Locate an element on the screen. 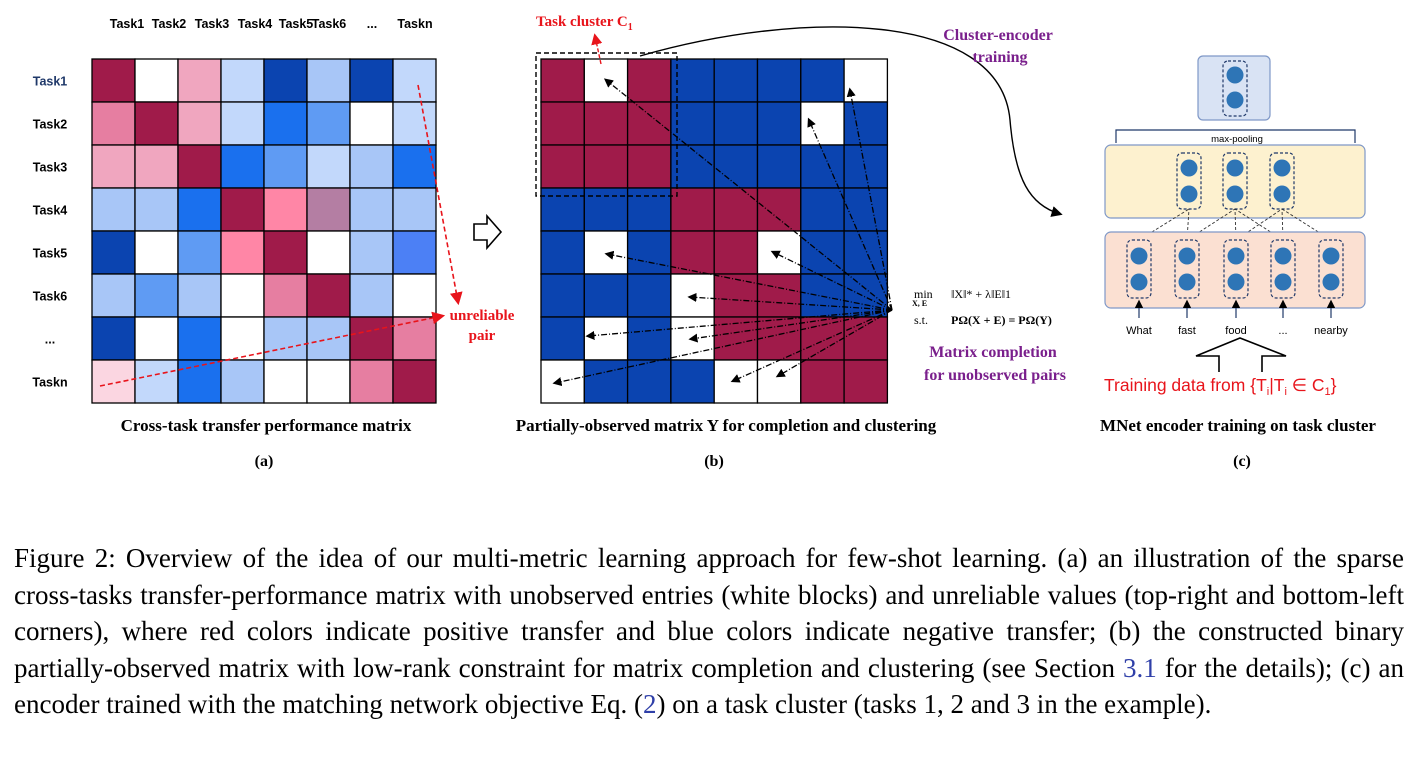 The height and width of the screenshot is (763, 1418). up-arrow-icon is located at coordinates (1241, 354).